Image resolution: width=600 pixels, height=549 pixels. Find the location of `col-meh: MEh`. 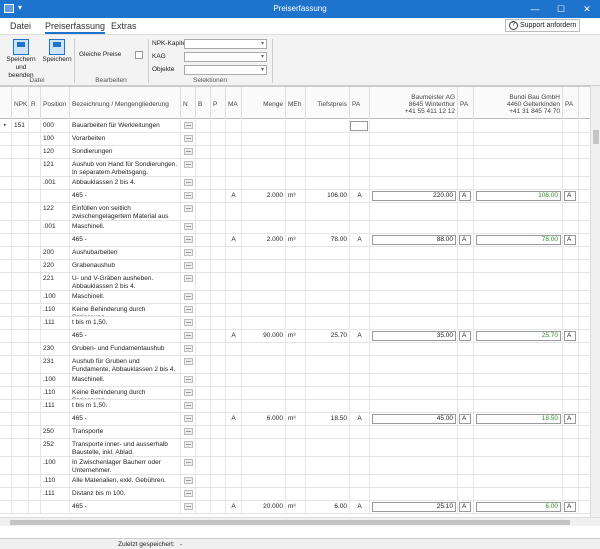

col-meh: MEh is located at coordinates (296, 103).